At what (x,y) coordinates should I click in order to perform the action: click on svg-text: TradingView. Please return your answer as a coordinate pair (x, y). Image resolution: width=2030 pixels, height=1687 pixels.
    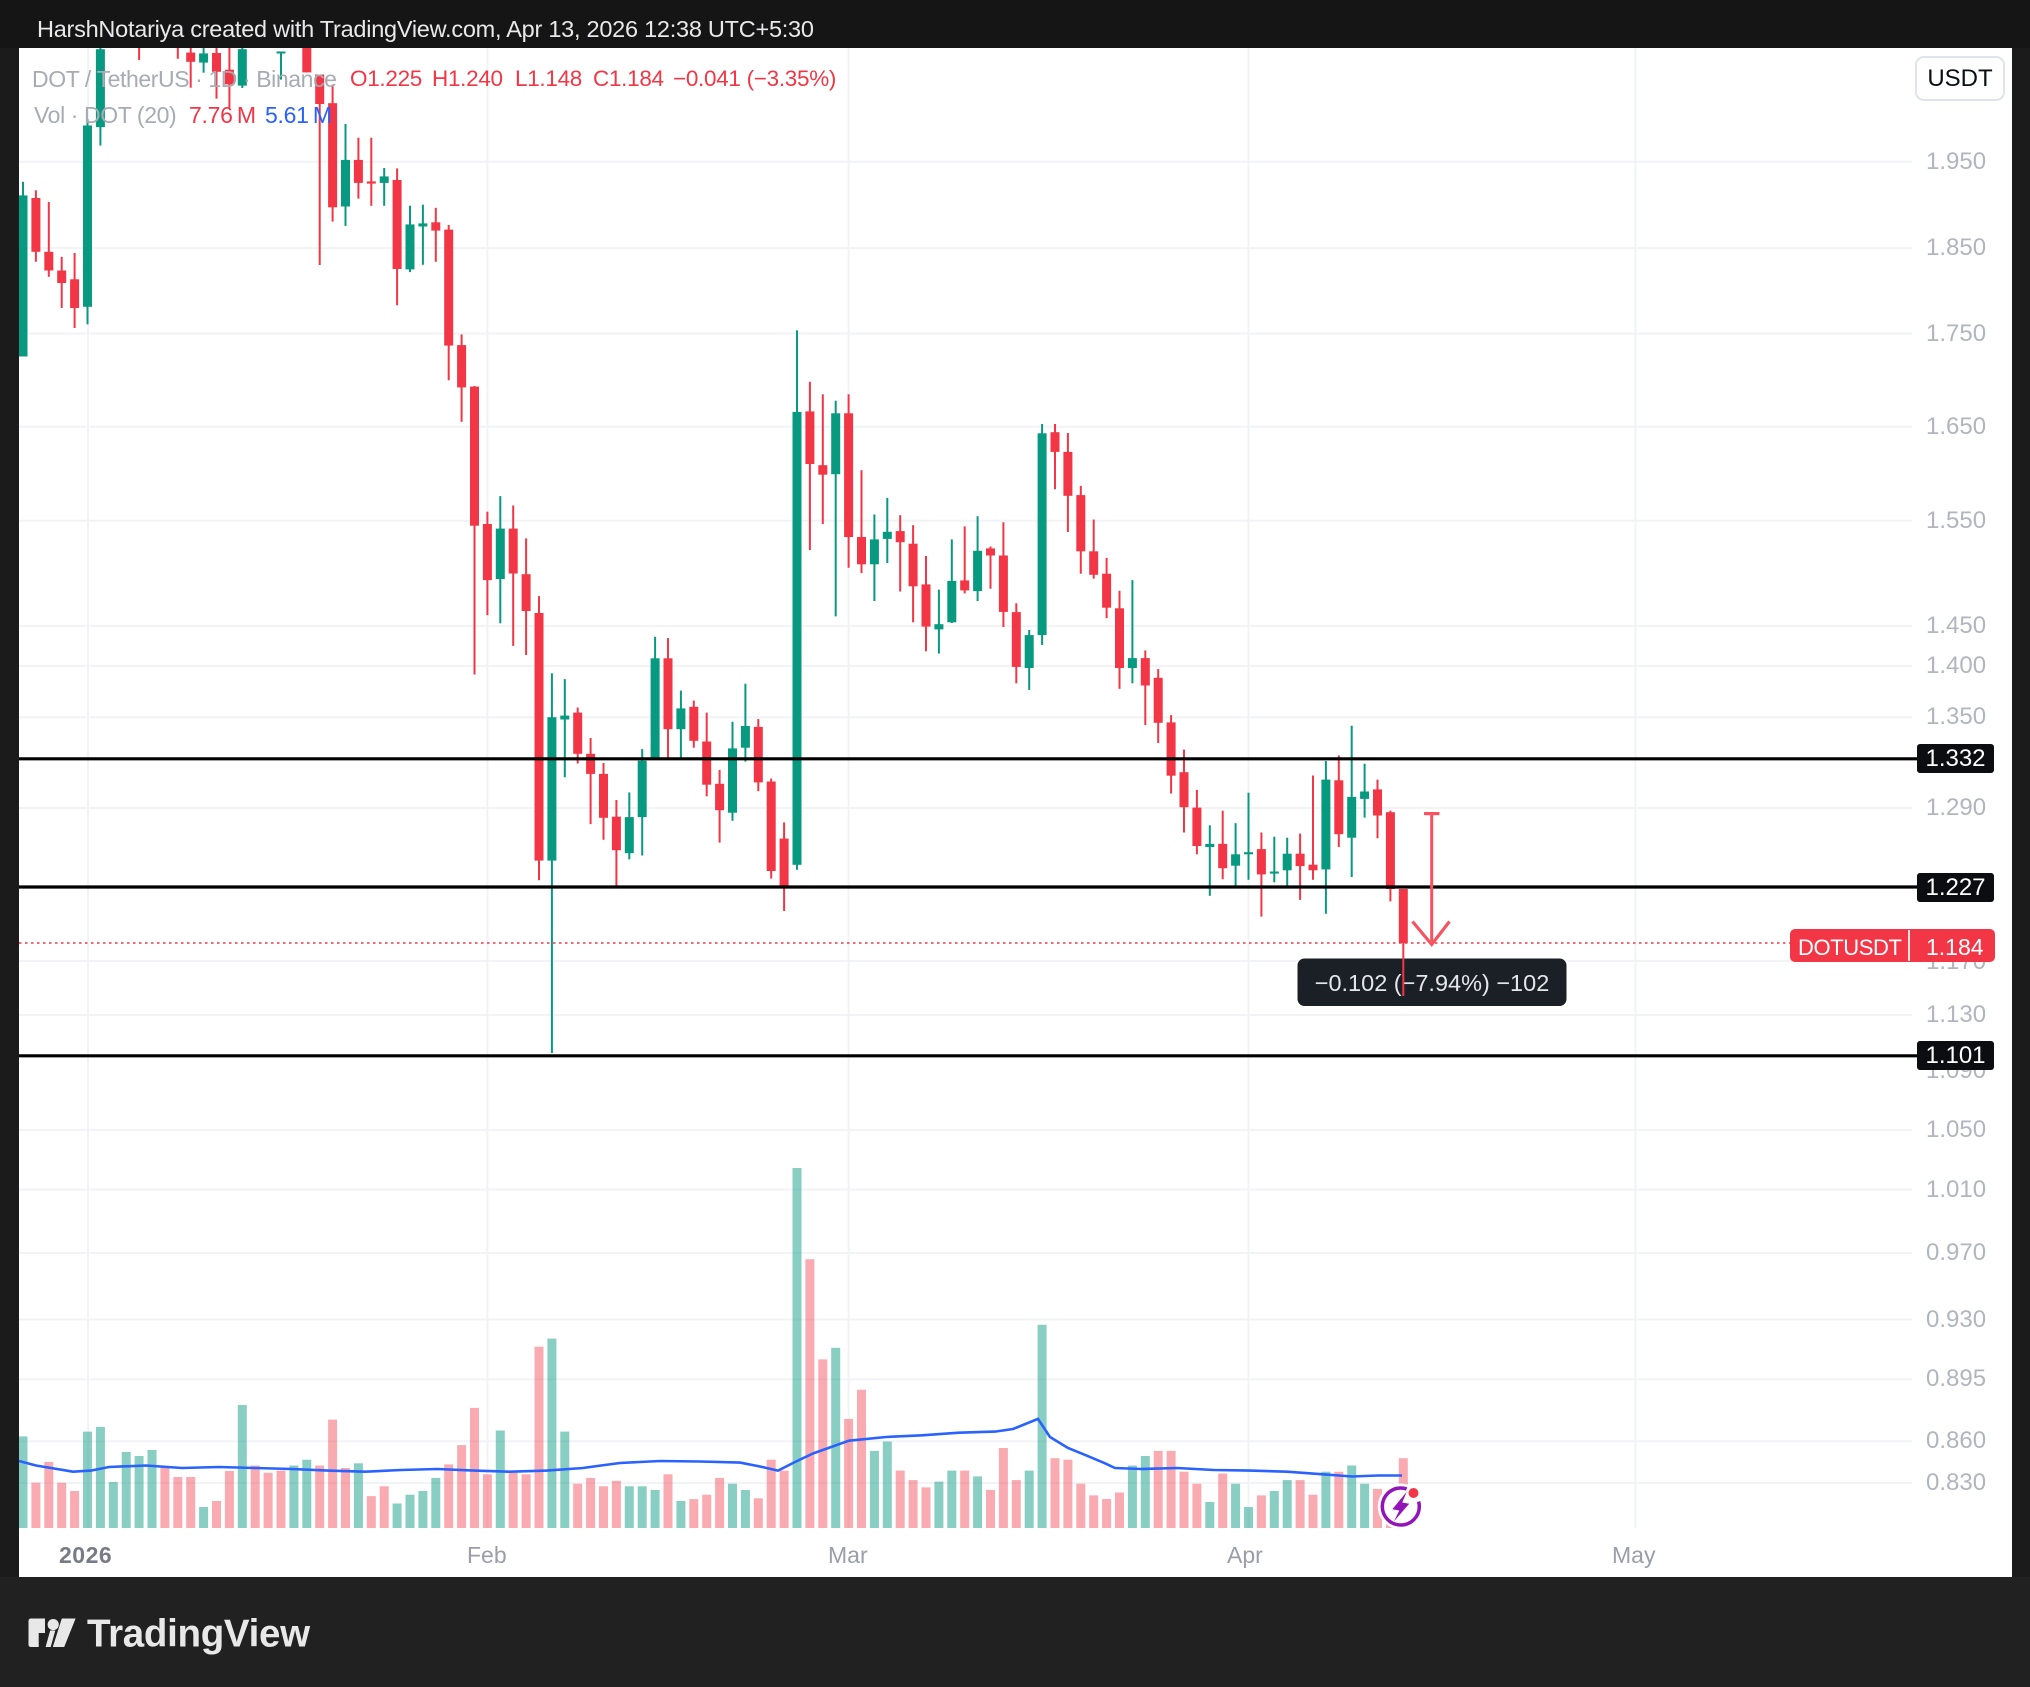
    Looking at the image, I should click on (199, 1634).